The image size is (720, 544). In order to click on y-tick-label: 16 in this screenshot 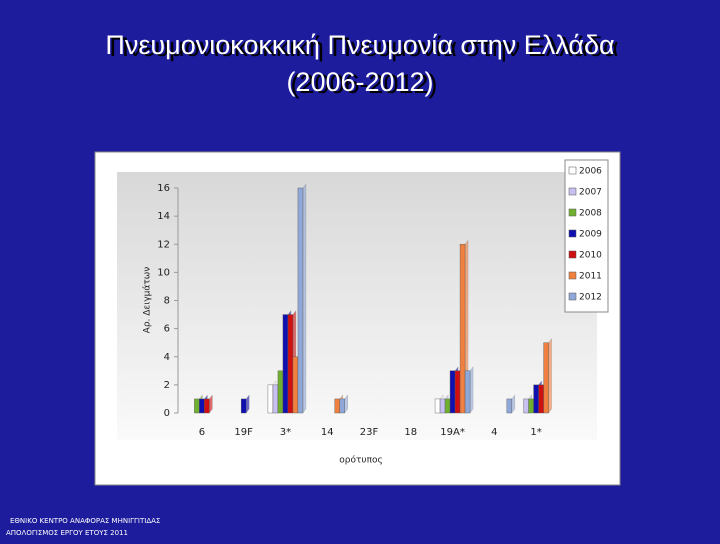, I will do `click(163, 188)`.